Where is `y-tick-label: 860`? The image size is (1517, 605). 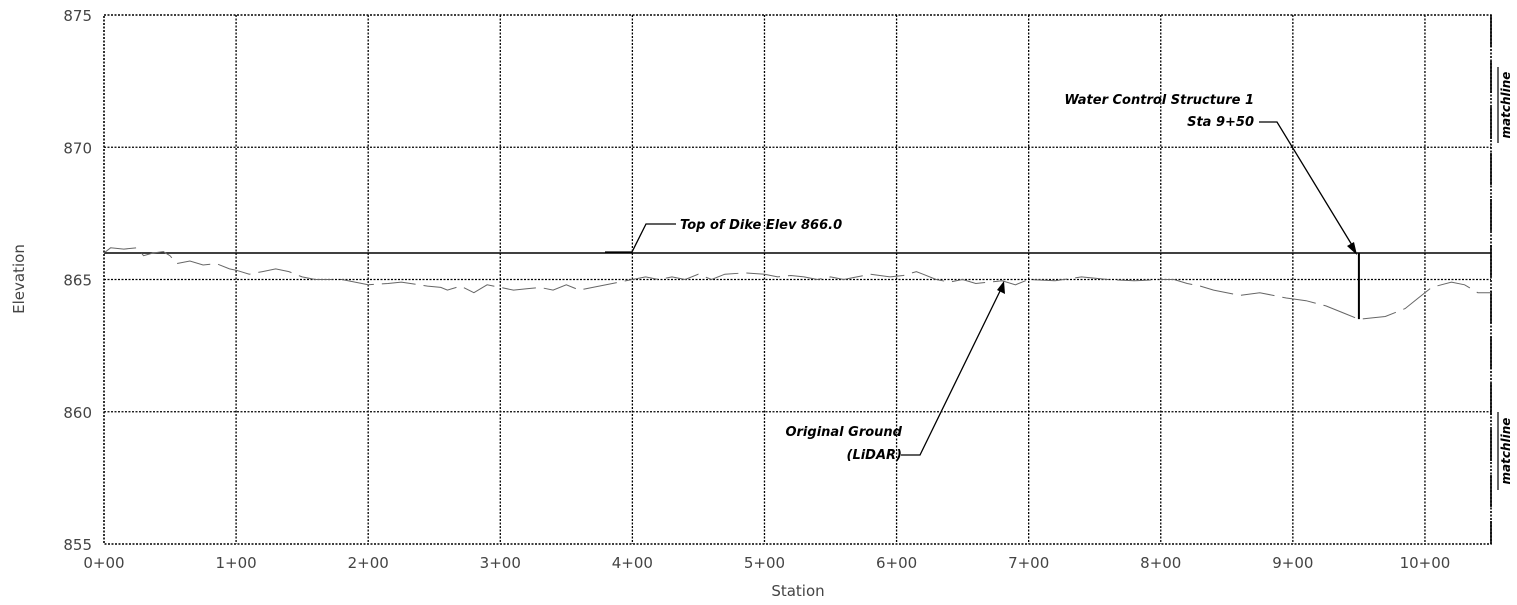 y-tick-label: 860 is located at coordinates (77, 413).